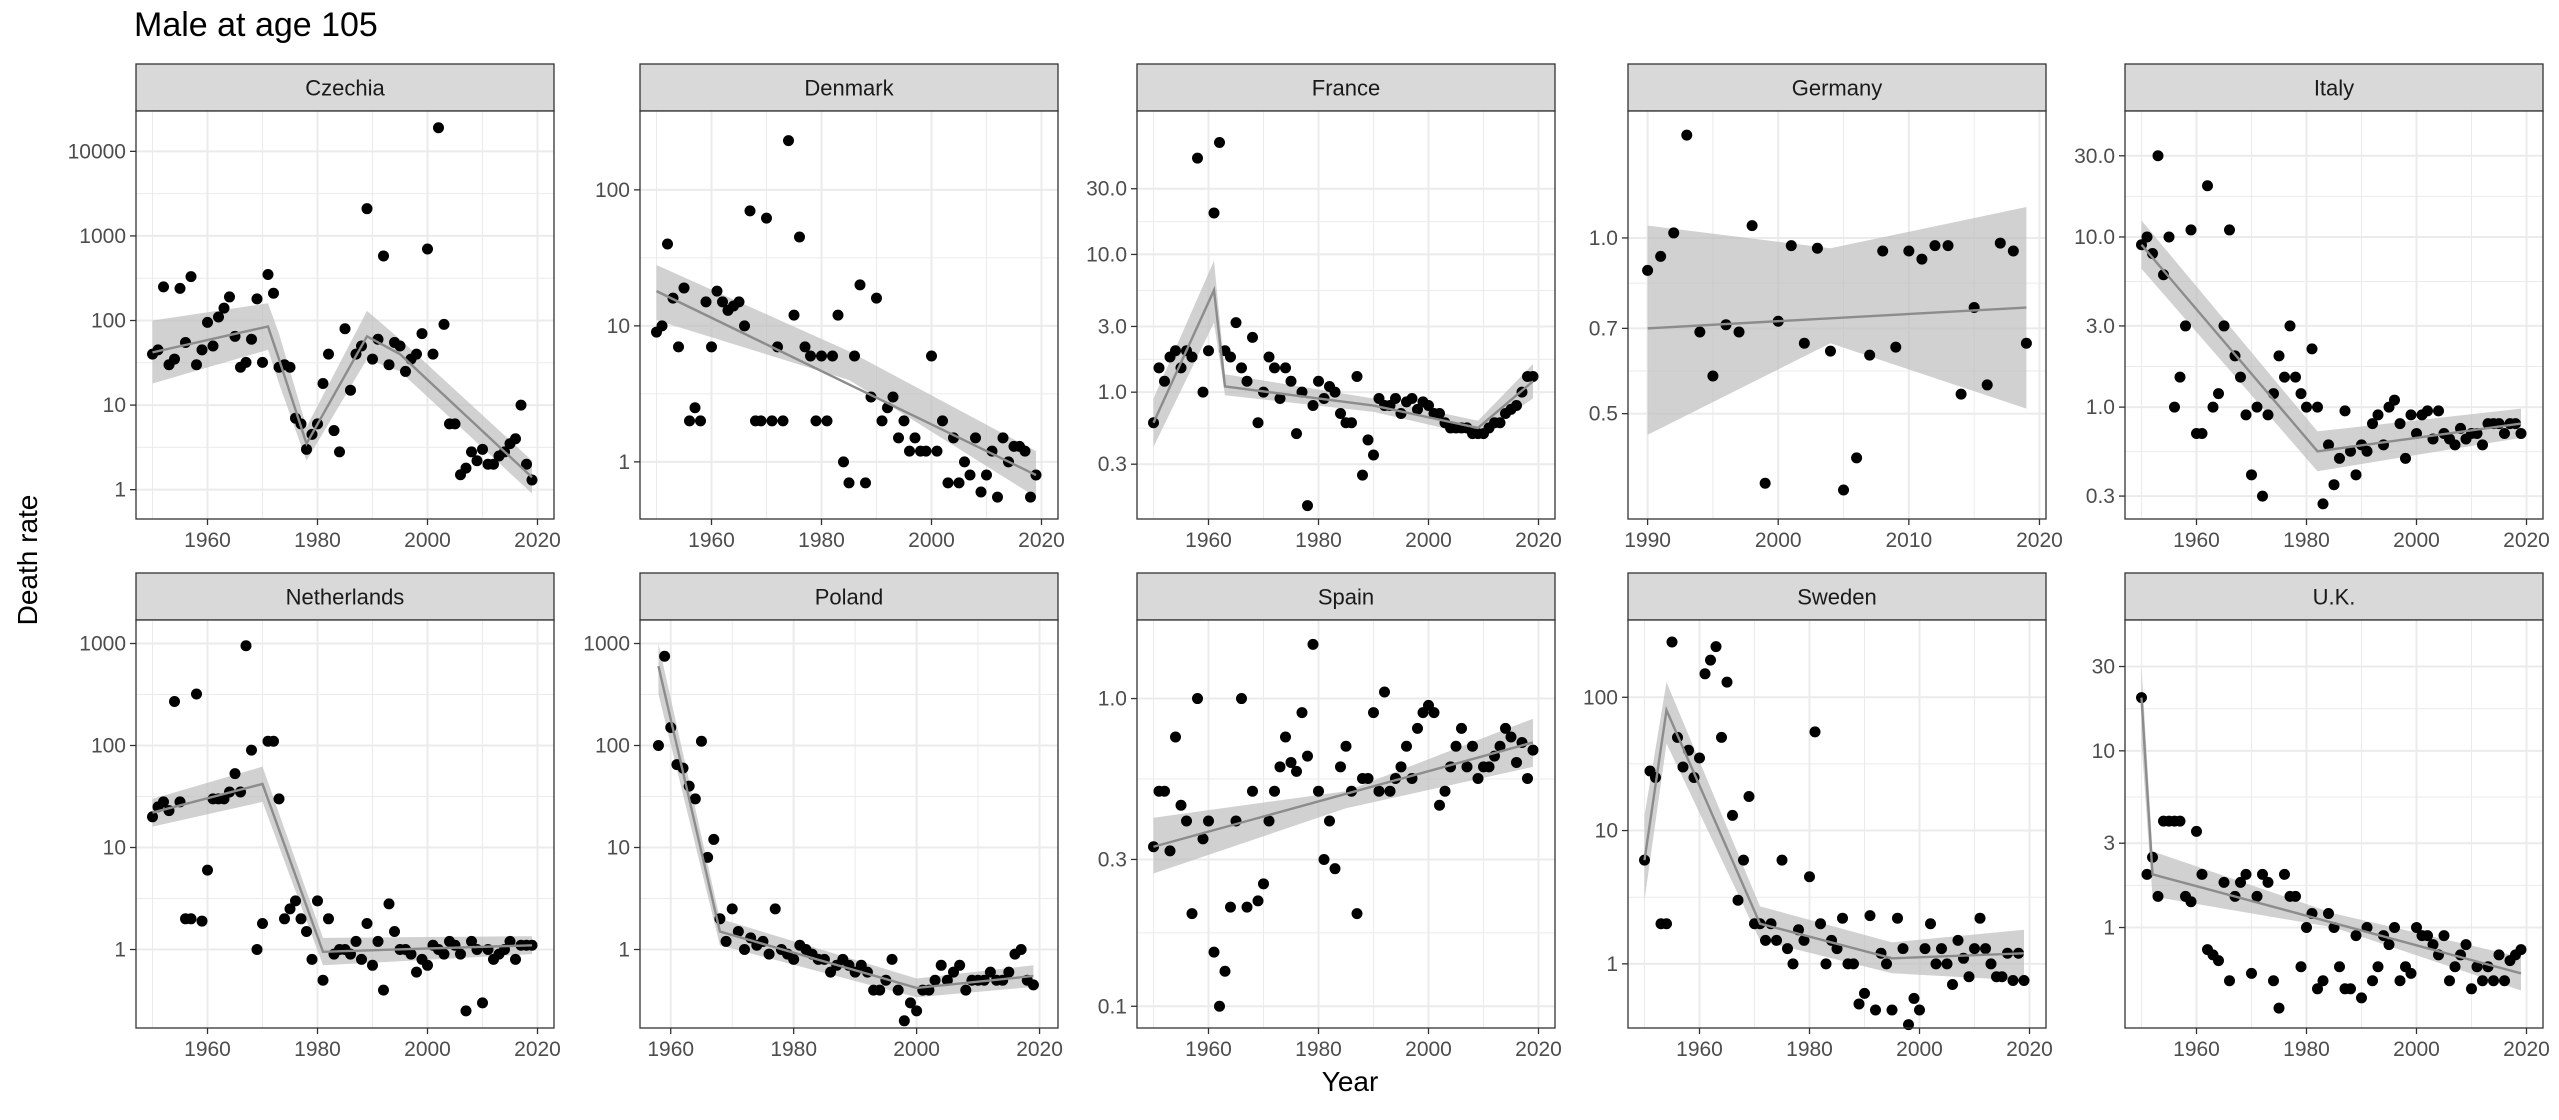 The width and height of the screenshot is (2559, 1120). I want to click on fit-line-denmark, so click(846, 383).